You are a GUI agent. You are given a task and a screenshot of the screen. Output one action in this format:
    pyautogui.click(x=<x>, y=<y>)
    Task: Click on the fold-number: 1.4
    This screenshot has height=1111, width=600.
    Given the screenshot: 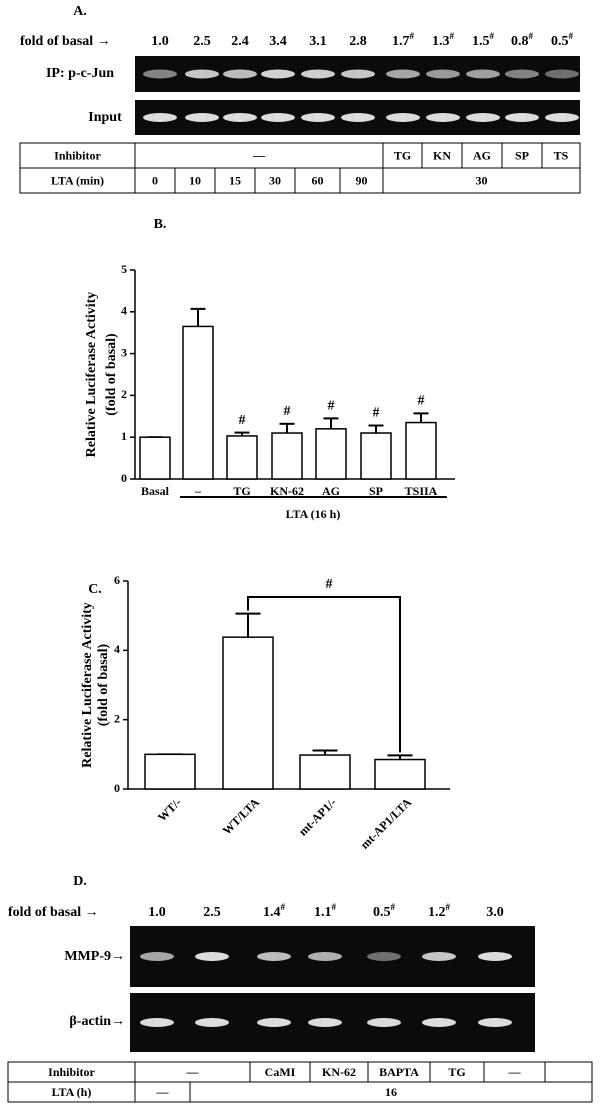 What is the action you would take?
    pyautogui.click(x=272, y=912)
    